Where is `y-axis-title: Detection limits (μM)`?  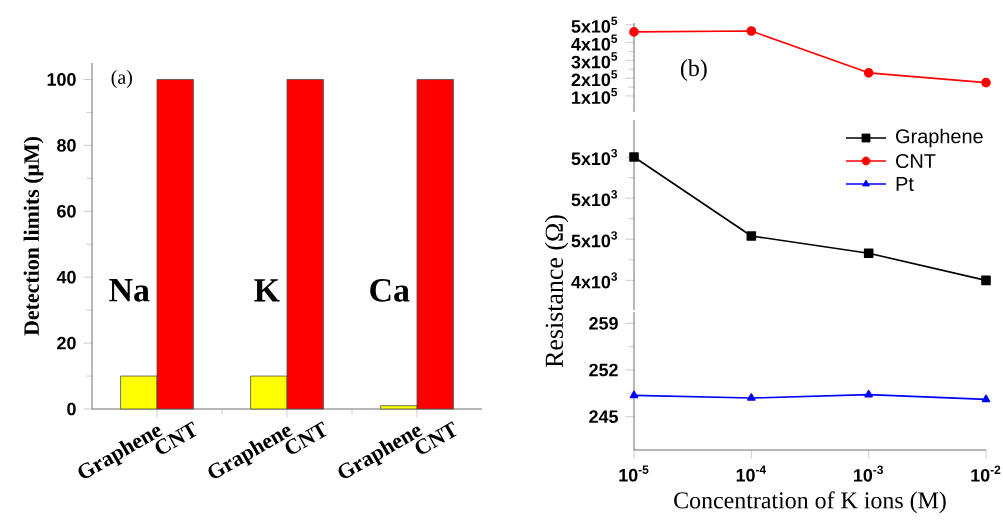
y-axis-title: Detection limits (μM) is located at coordinates (33, 236).